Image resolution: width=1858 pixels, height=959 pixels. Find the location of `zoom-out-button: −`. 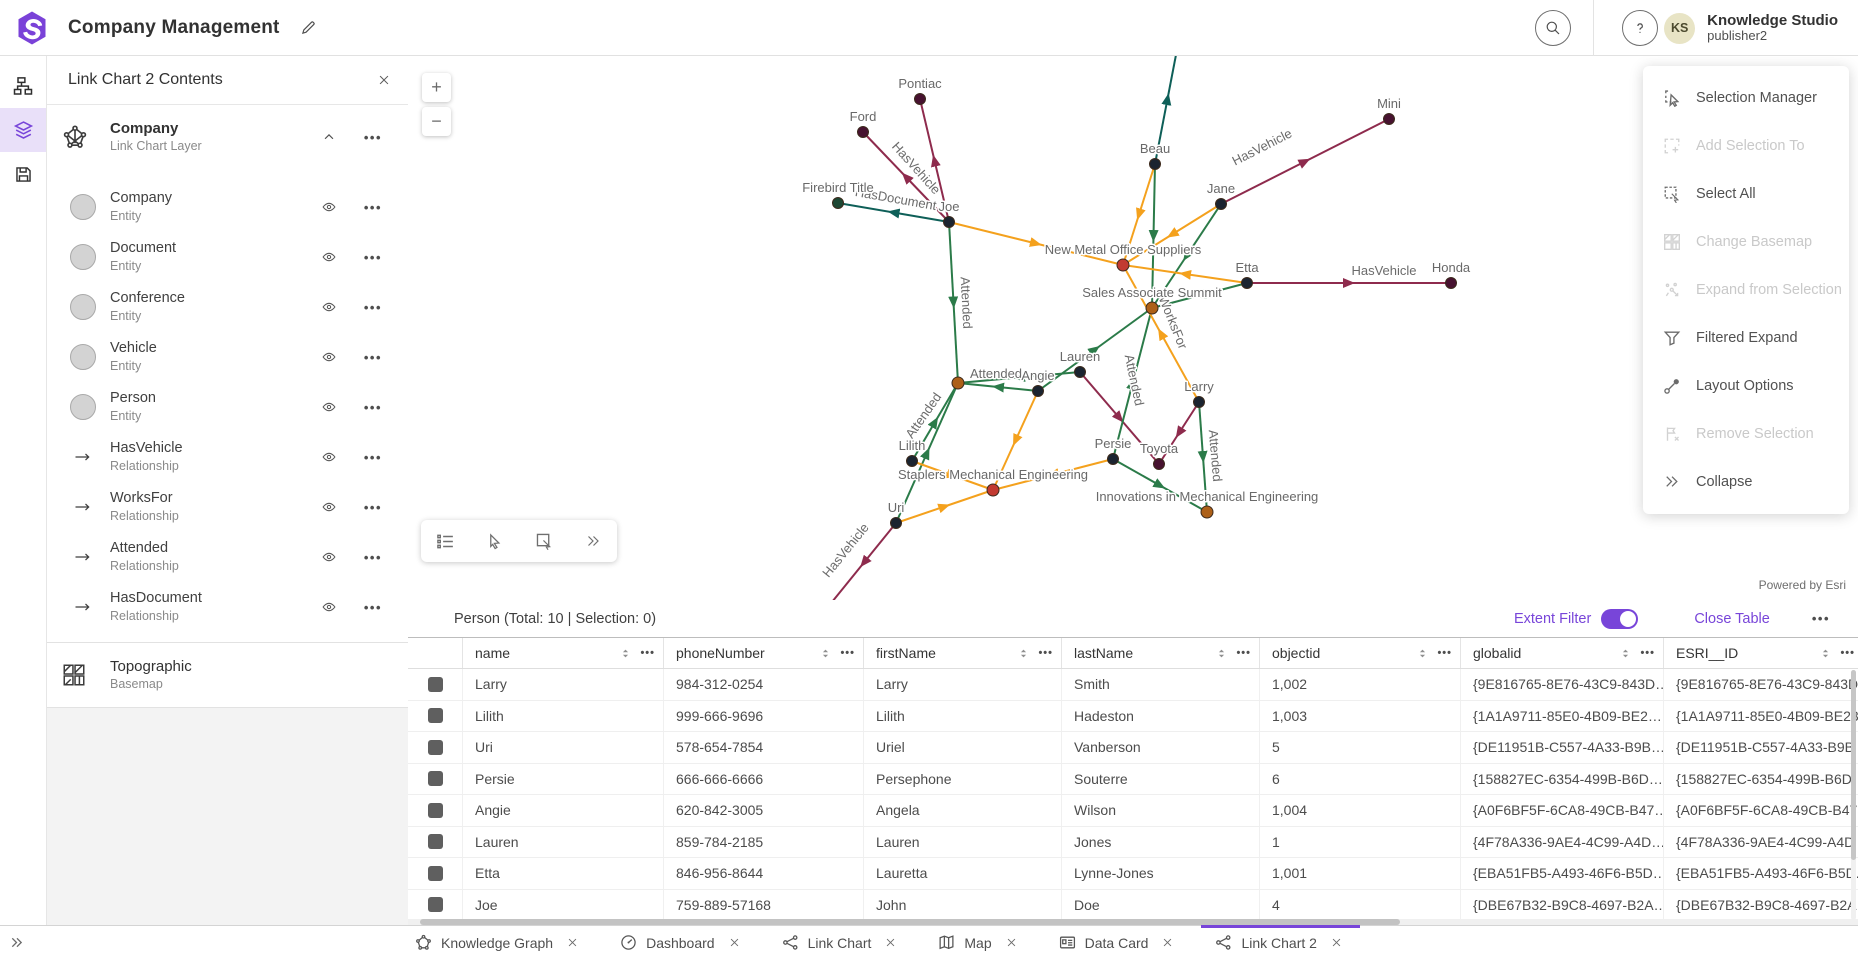

zoom-out-button: − is located at coordinates (436, 121).